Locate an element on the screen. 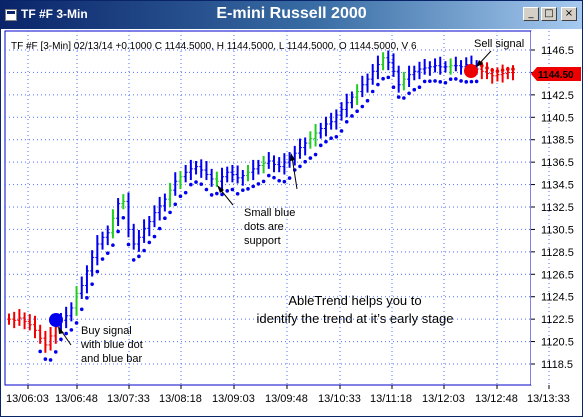  abletrend-text-2: identify the trend at it’s early stage is located at coordinates (354, 318).